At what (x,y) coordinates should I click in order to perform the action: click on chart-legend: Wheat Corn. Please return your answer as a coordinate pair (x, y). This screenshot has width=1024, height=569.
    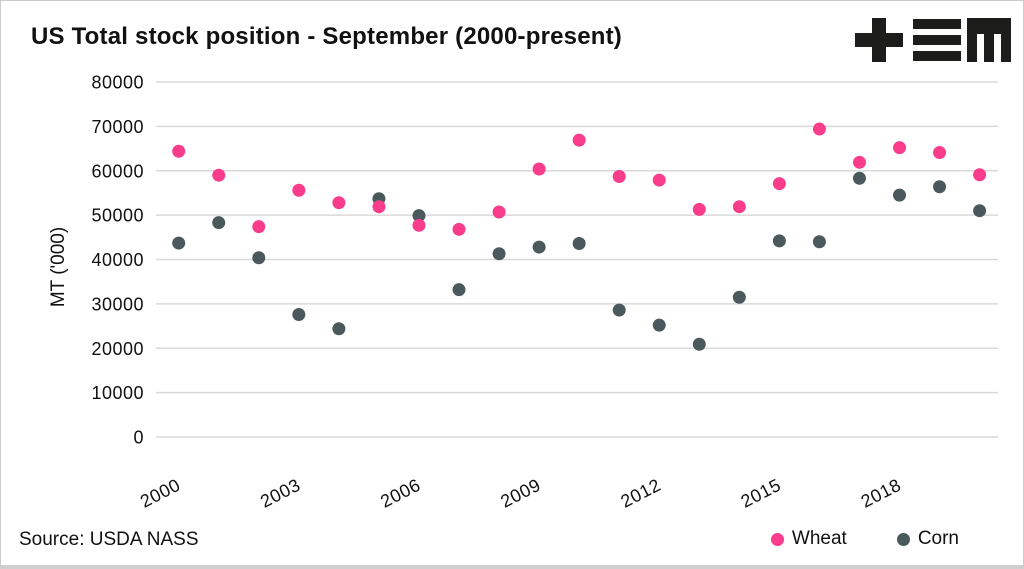
    Looking at the image, I should click on (864, 539).